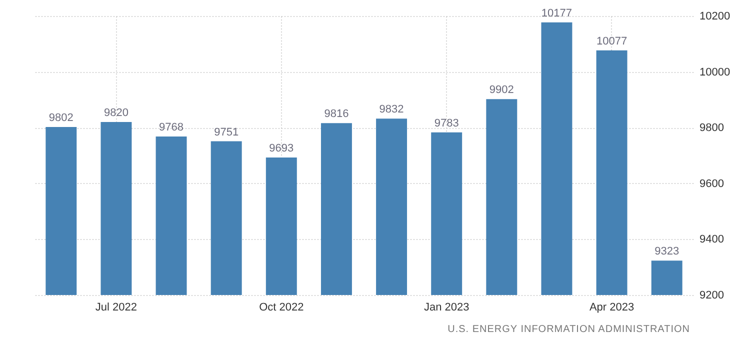  I want to click on y-tick-label: 10200, so click(715, 16).